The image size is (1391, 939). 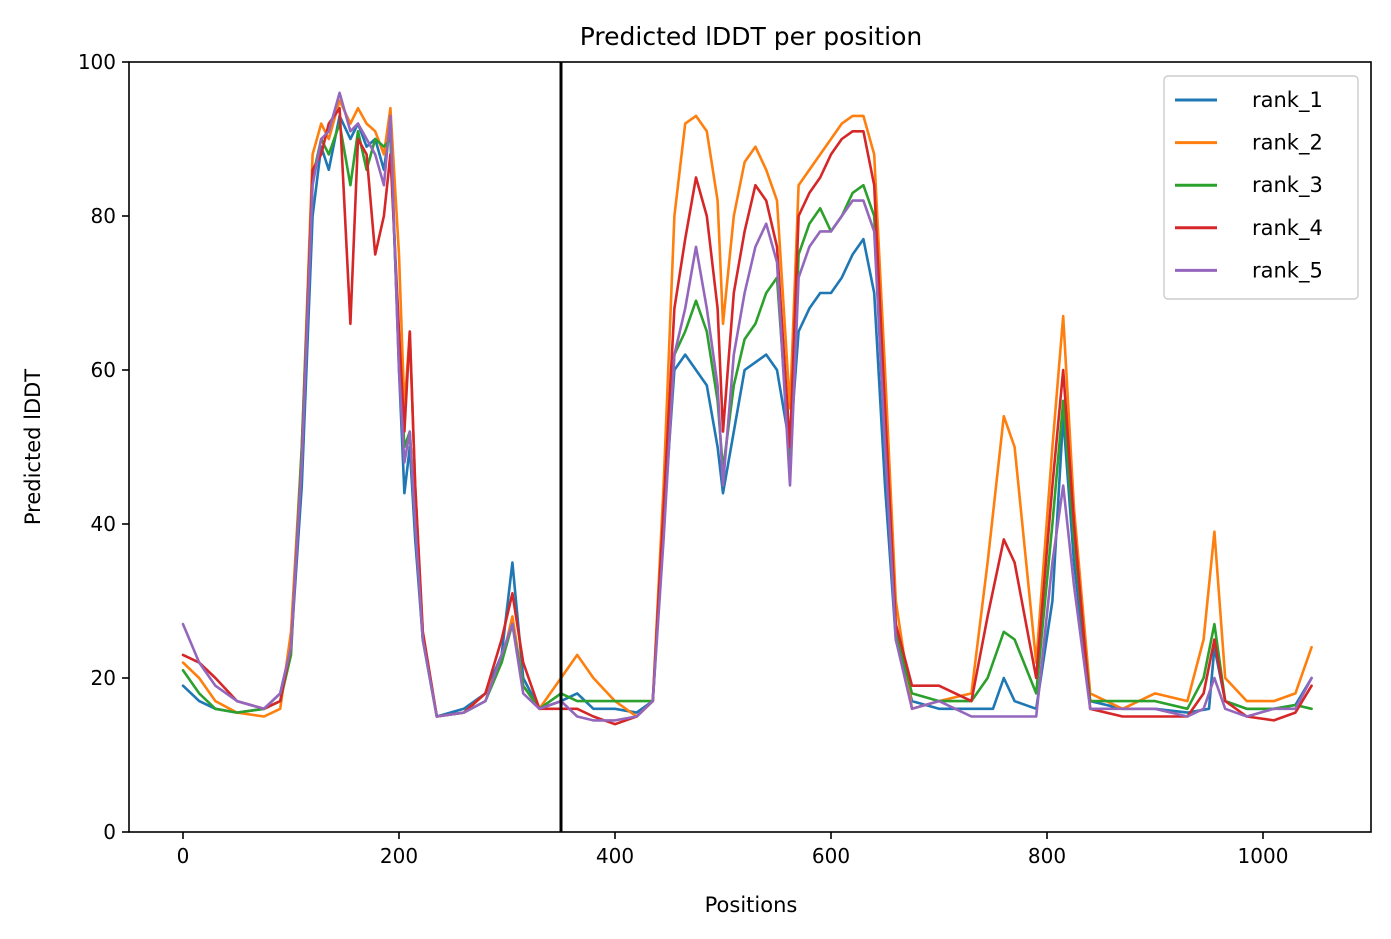 What do you see at coordinates (1287, 270) in the screenshot?
I see `legend-label-rank_5: rank_5` at bounding box center [1287, 270].